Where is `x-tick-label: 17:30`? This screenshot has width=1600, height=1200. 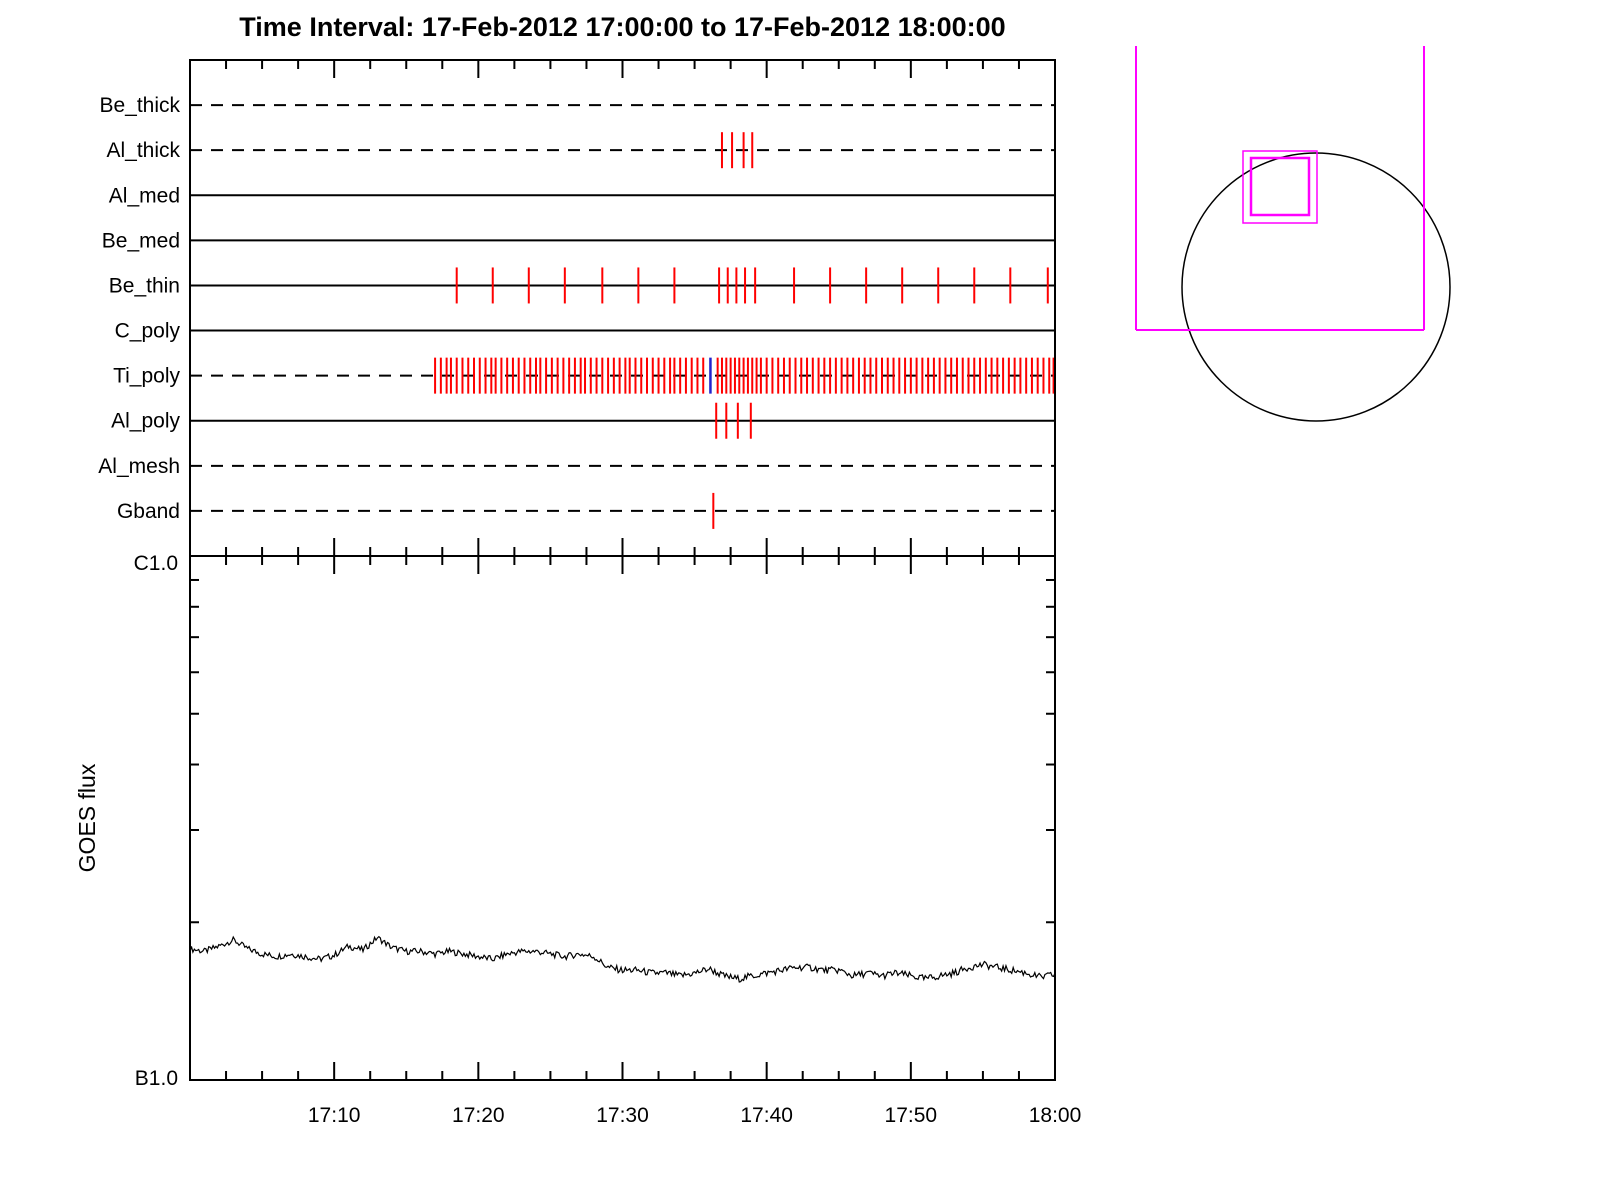 x-tick-label: 17:30 is located at coordinates (622, 1115).